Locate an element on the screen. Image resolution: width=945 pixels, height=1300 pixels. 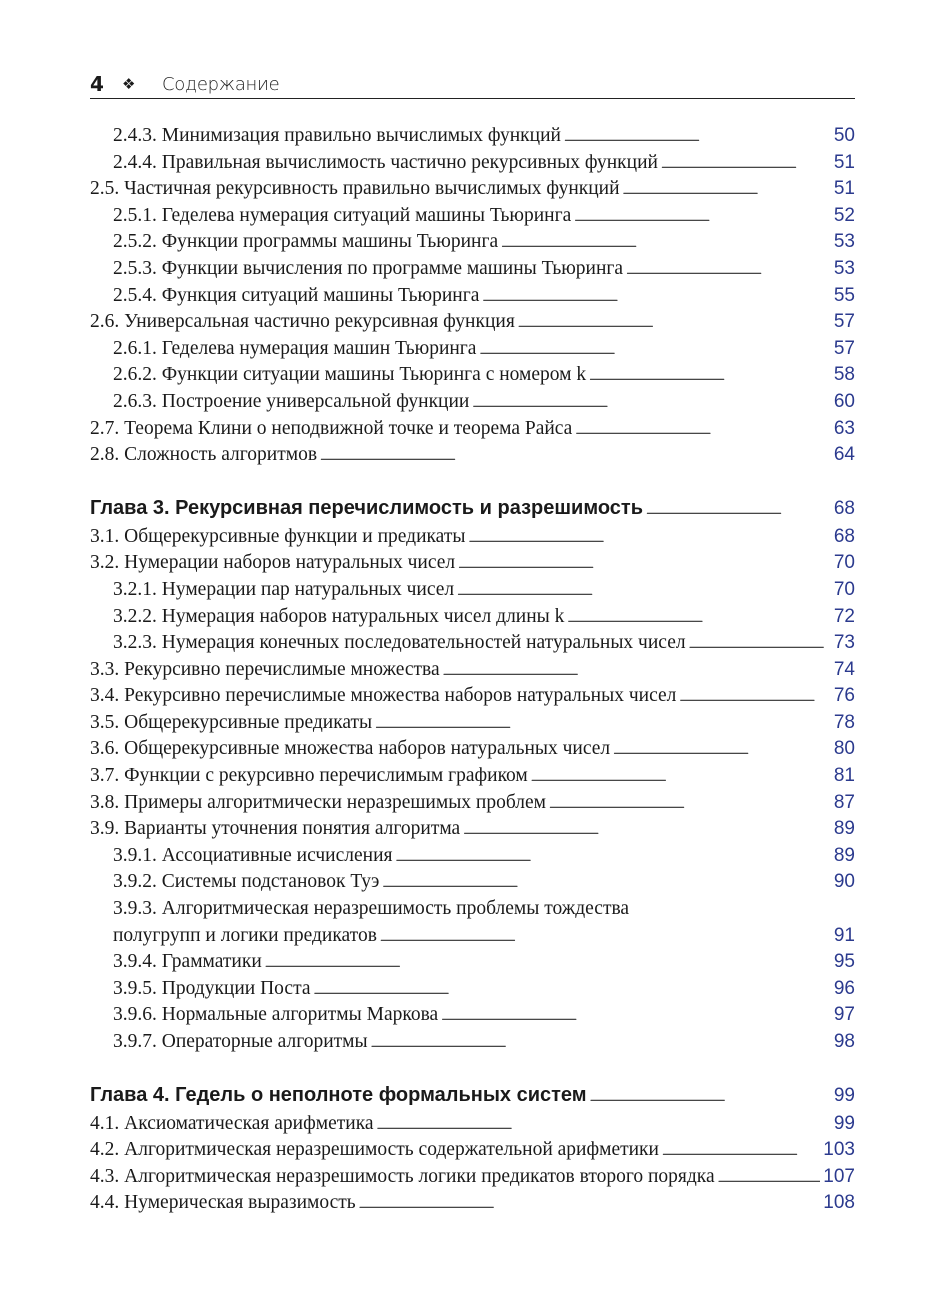
toc-entry: 3.5. Общерекурсивные предикаты 78 is located at coordinates (472, 723).